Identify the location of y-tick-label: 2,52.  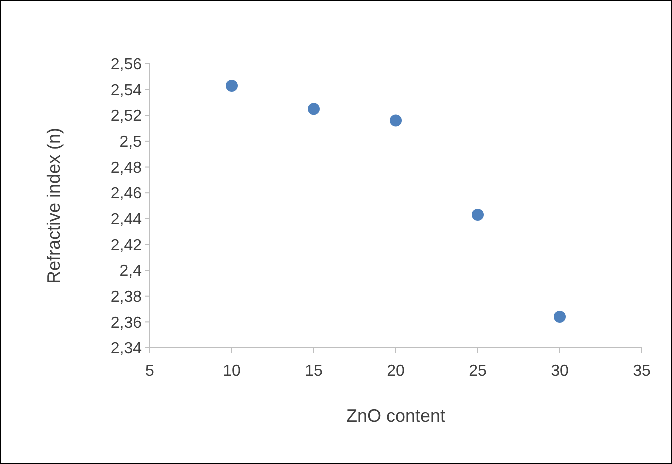
(126, 117).